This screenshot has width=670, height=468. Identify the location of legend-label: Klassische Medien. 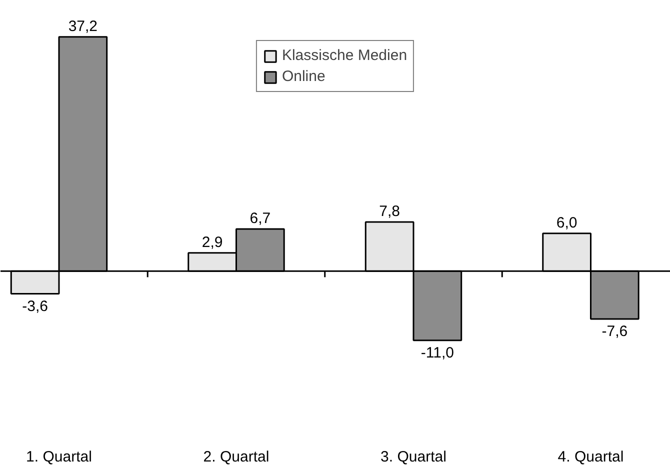
(345, 55).